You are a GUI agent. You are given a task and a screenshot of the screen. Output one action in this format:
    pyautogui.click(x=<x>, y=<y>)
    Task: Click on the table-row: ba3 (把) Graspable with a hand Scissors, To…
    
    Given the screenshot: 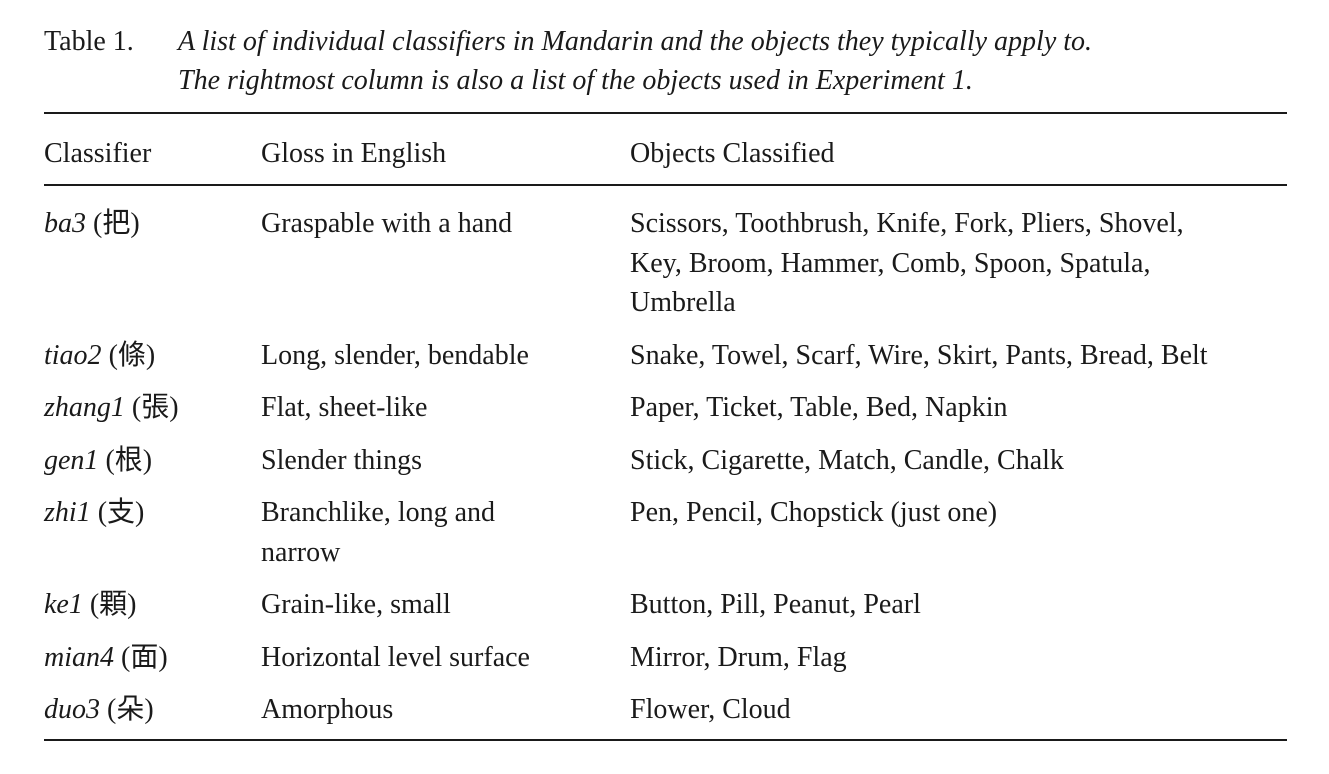 What is the action you would take?
    pyautogui.click(x=665, y=263)
    